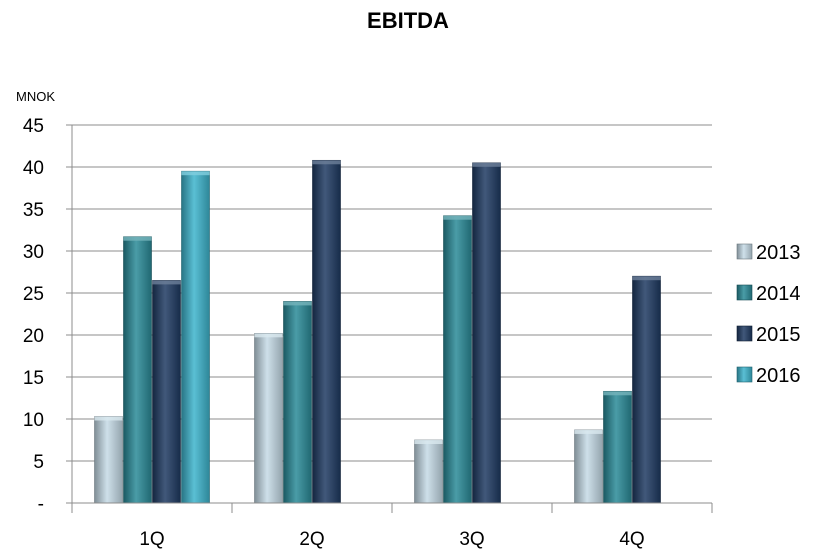 This screenshot has width=815, height=553. What do you see at coordinates (33, 168) in the screenshot?
I see `y-tick-label: 40` at bounding box center [33, 168].